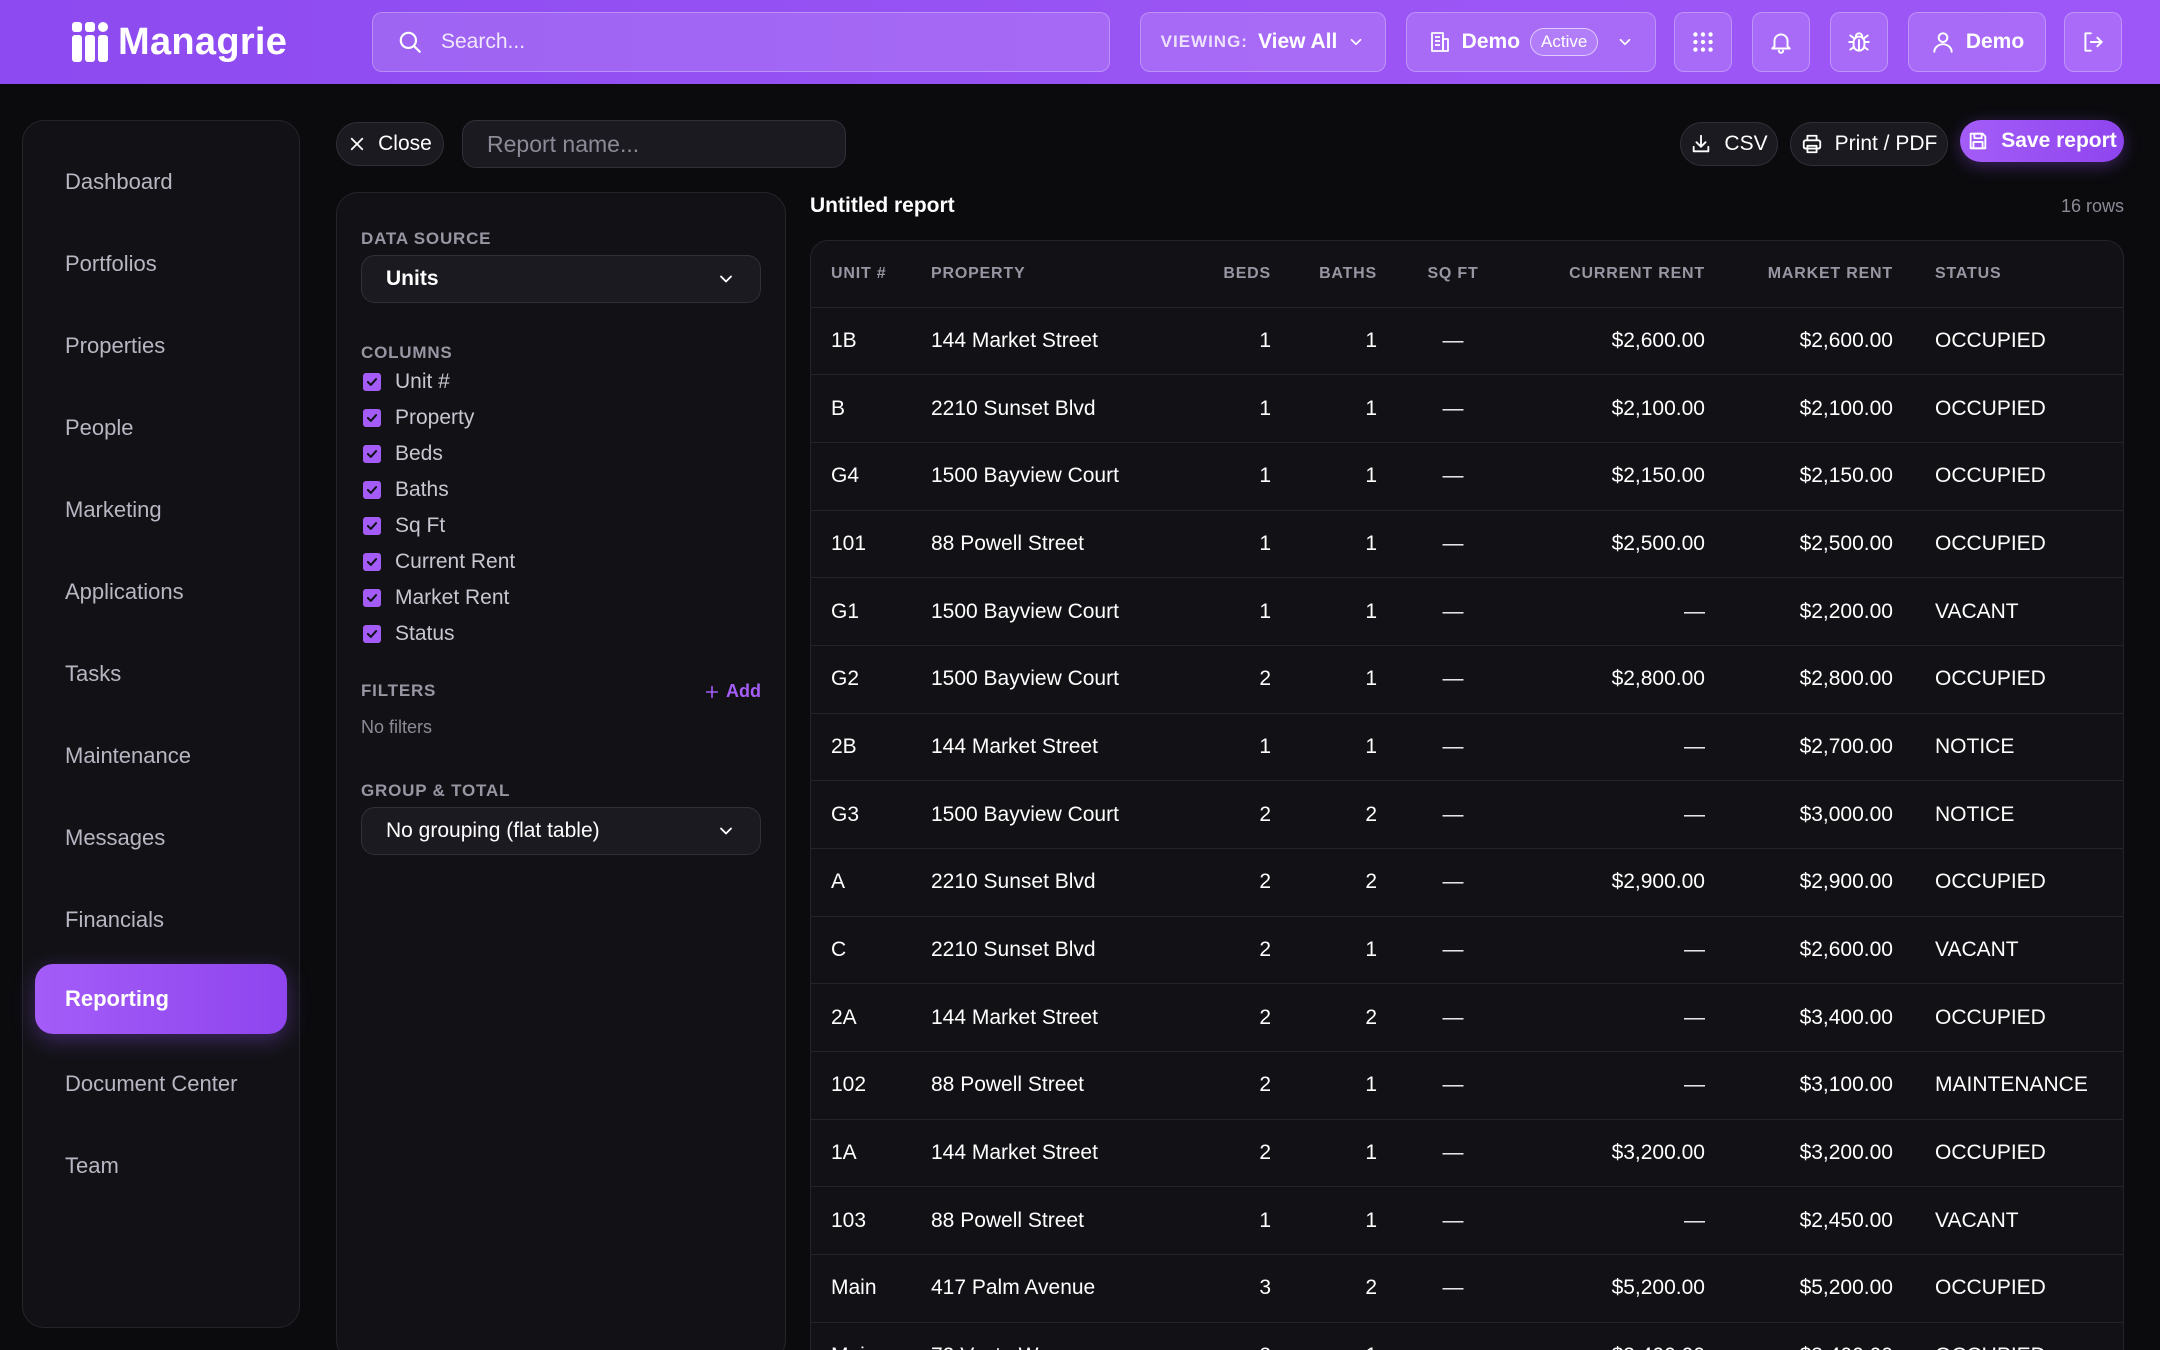  I want to click on cell-property: 72 Vesta Way, so click(1061, 1336).